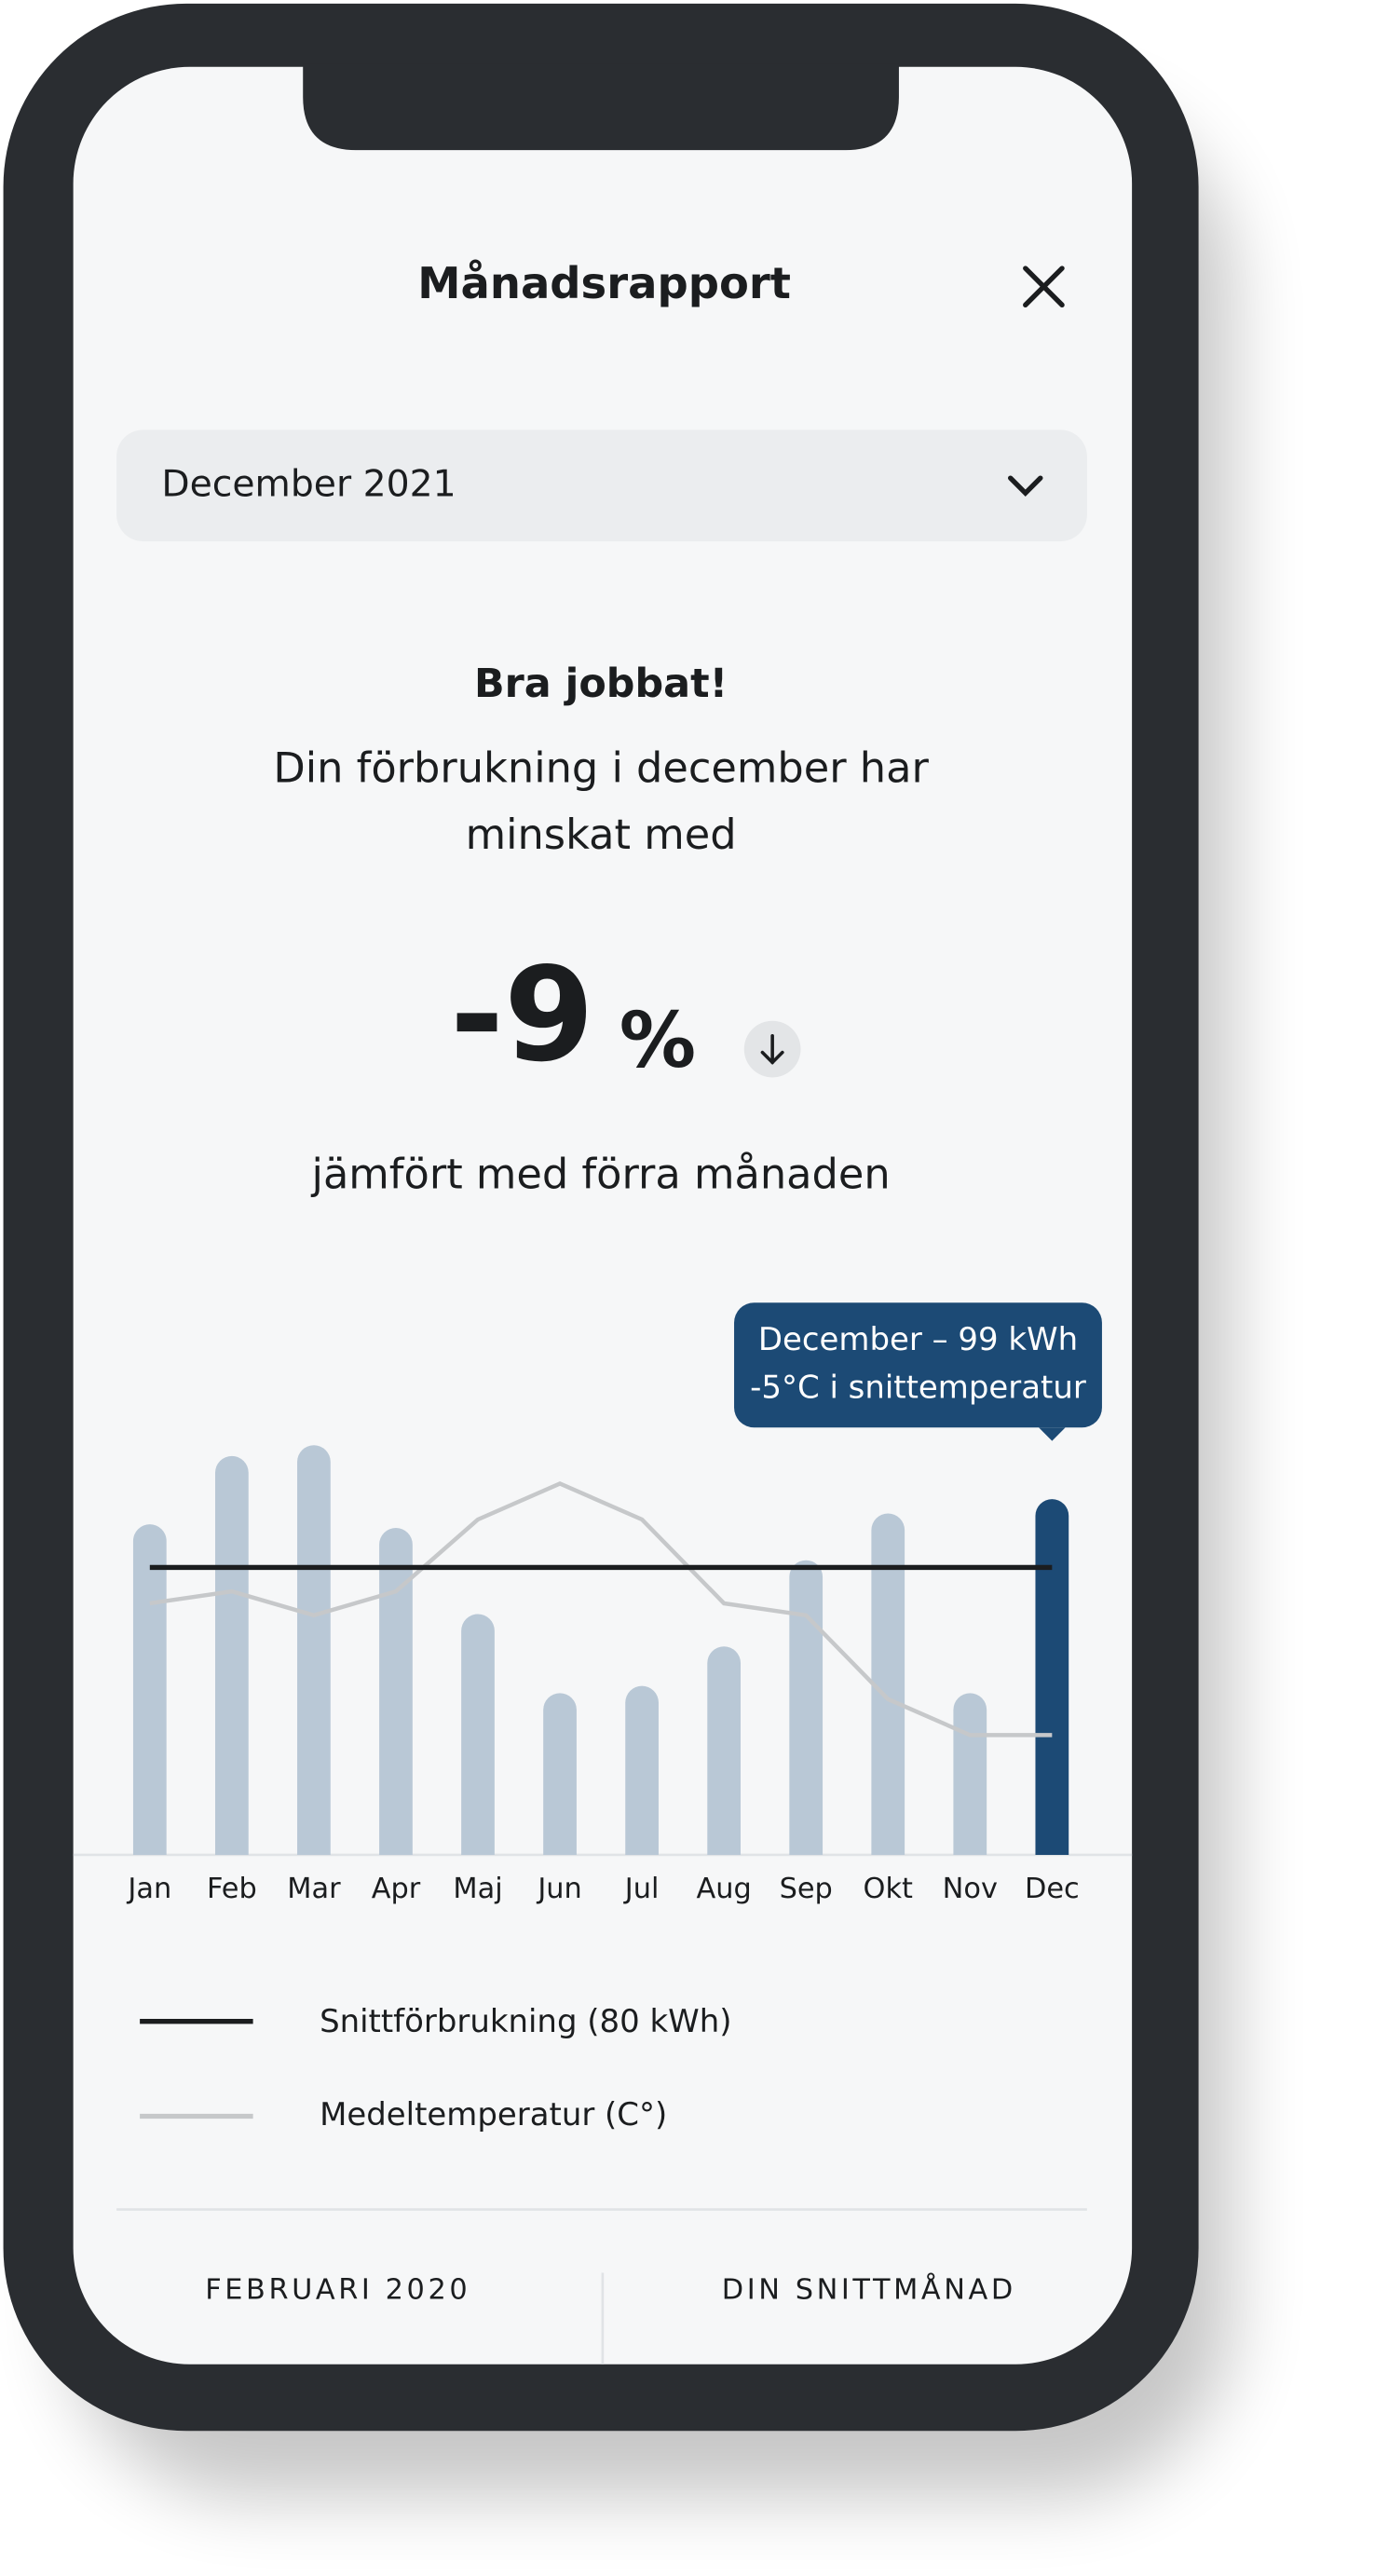  I want to click on x-tick-label: Feb, so click(232, 1889).